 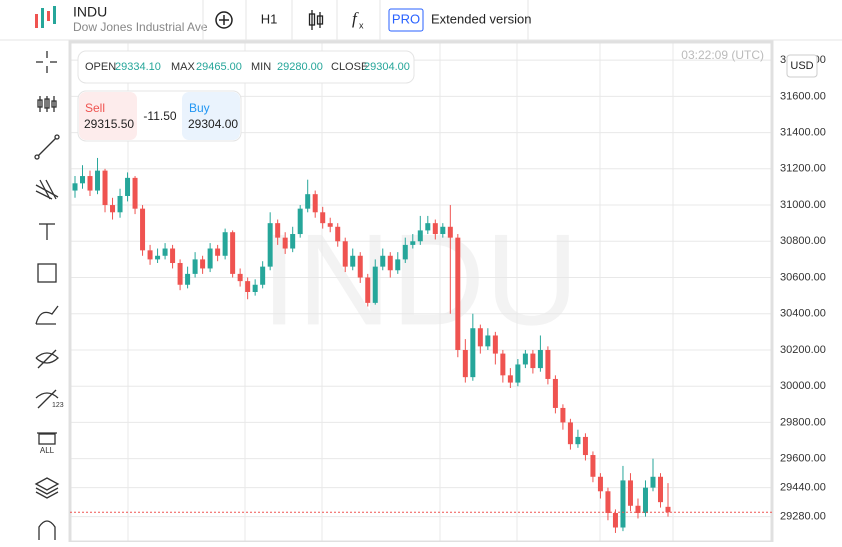 I want to click on layers-tool, so click(x=47, y=488).